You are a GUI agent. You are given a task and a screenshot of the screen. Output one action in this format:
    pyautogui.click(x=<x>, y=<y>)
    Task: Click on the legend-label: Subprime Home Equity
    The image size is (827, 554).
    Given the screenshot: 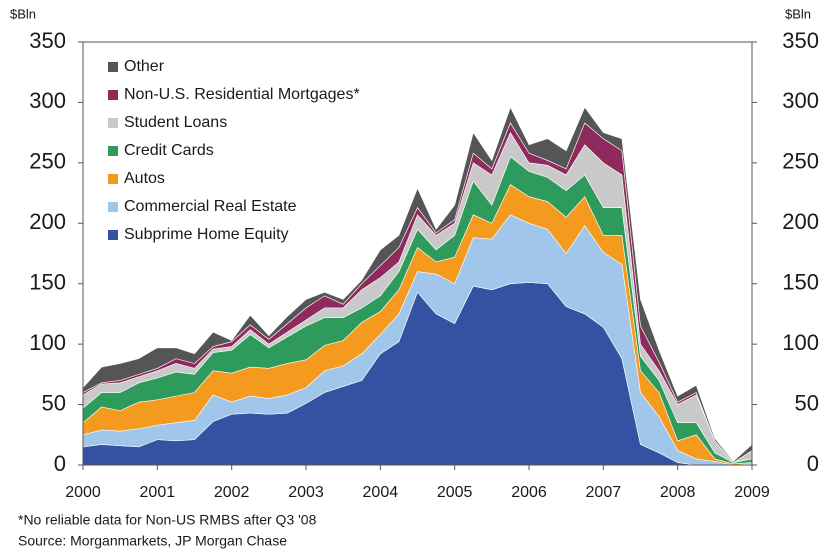 What is the action you would take?
    pyautogui.click(x=206, y=234)
    